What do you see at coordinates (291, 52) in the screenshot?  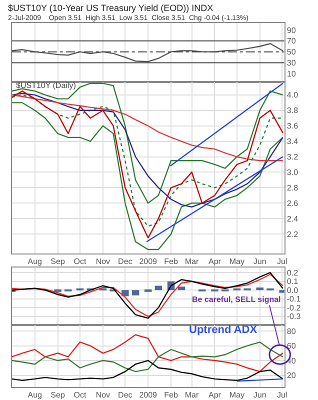 I see `y-tick-label: 50` at bounding box center [291, 52].